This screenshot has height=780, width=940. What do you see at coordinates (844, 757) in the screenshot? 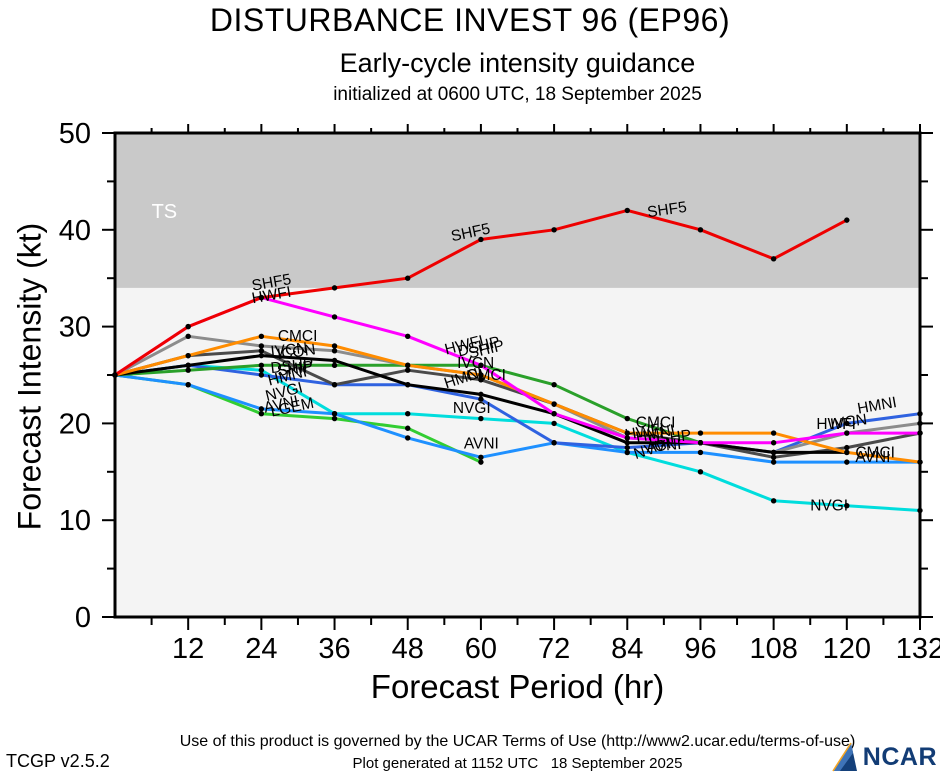
I see `ncar-logo-mark` at bounding box center [844, 757].